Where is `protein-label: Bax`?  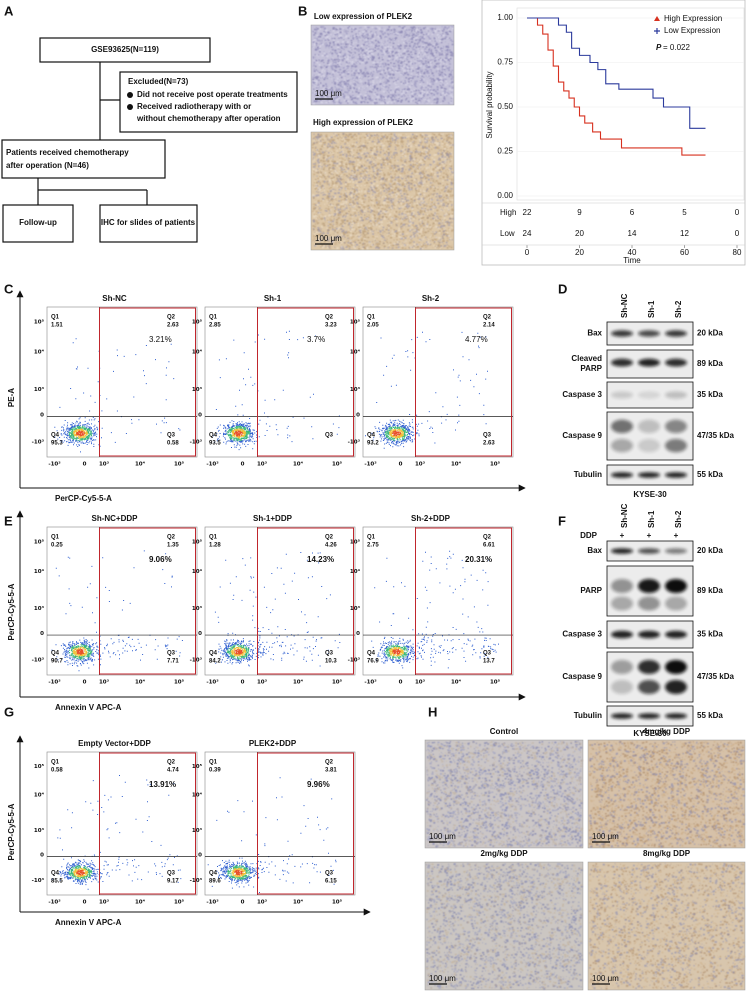 protein-label: Bax is located at coordinates (594, 333).